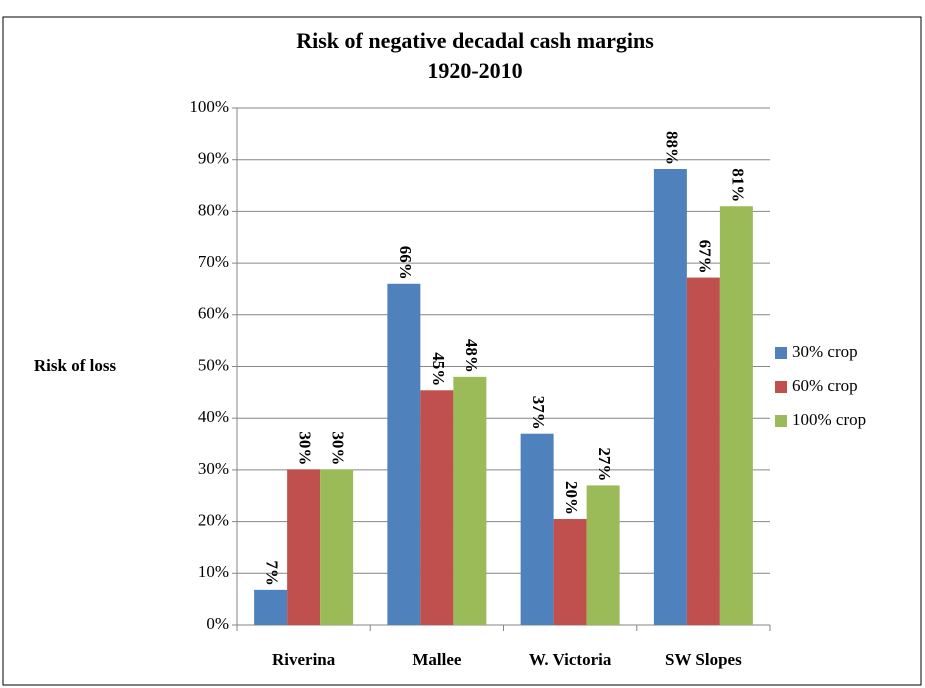 Image resolution: width=925 pixels, height=688 pixels. I want to click on y-tick-label: 30%, so click(213, 468).